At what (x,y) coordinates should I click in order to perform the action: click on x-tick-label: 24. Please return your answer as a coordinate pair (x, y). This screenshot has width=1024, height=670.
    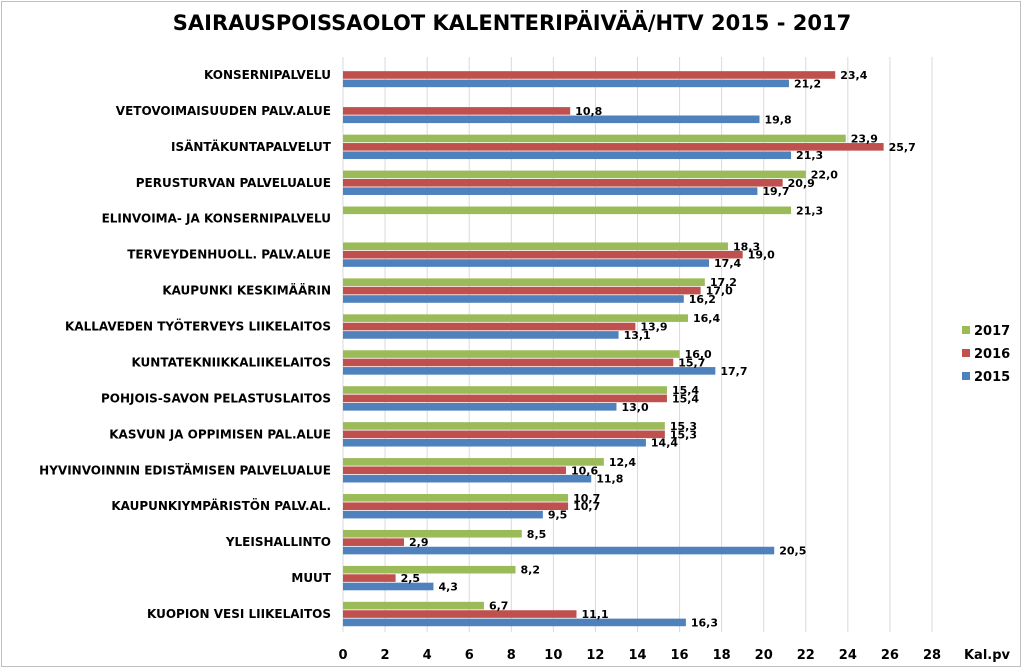
    Looking at the image, I should click on (848, 655).